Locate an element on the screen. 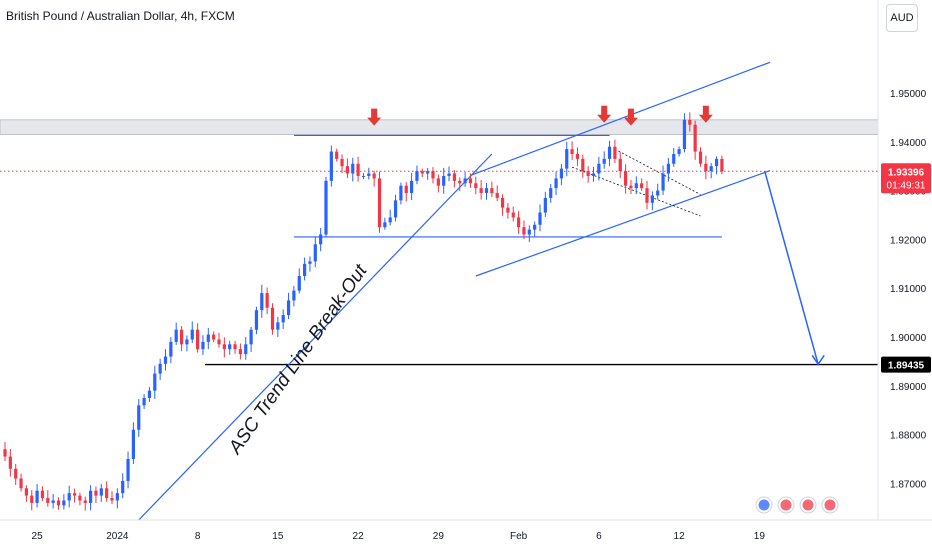  currency-button: AUD is located at coordinates (902, 18).